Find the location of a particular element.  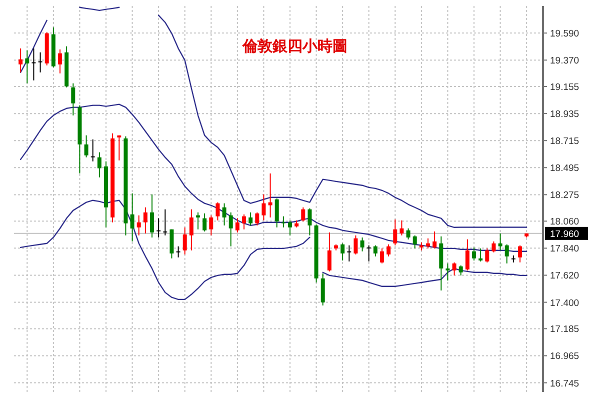

y-tick-label: 17.620 is located at coordinates (565, 276).